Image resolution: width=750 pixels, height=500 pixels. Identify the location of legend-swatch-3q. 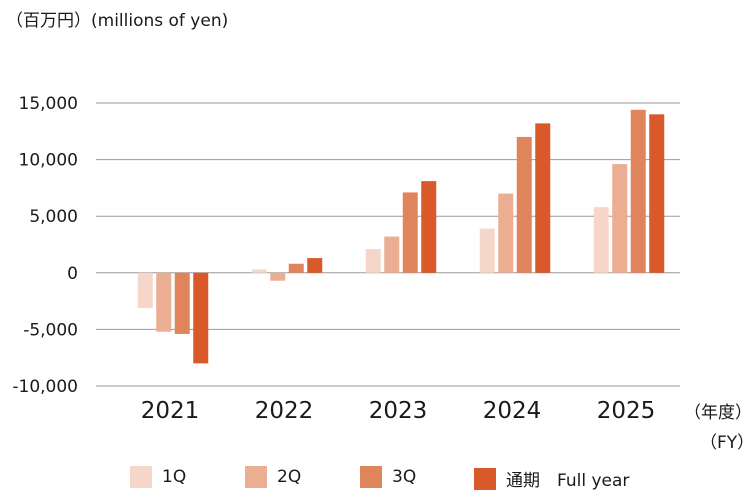
(371, 477).